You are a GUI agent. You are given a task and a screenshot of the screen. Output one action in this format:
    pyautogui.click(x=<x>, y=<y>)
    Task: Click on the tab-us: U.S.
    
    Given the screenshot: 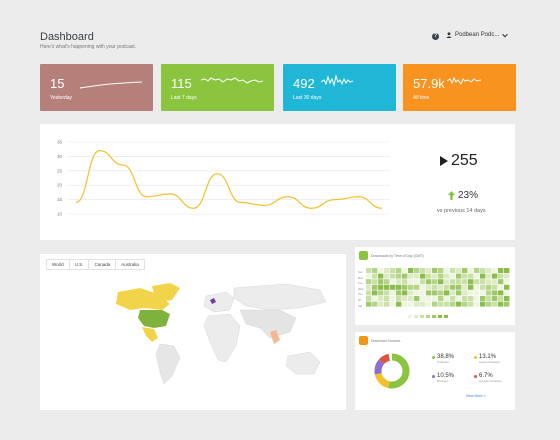 What is the action you would take?
    pyautogui.click(x=79, y=264)
    